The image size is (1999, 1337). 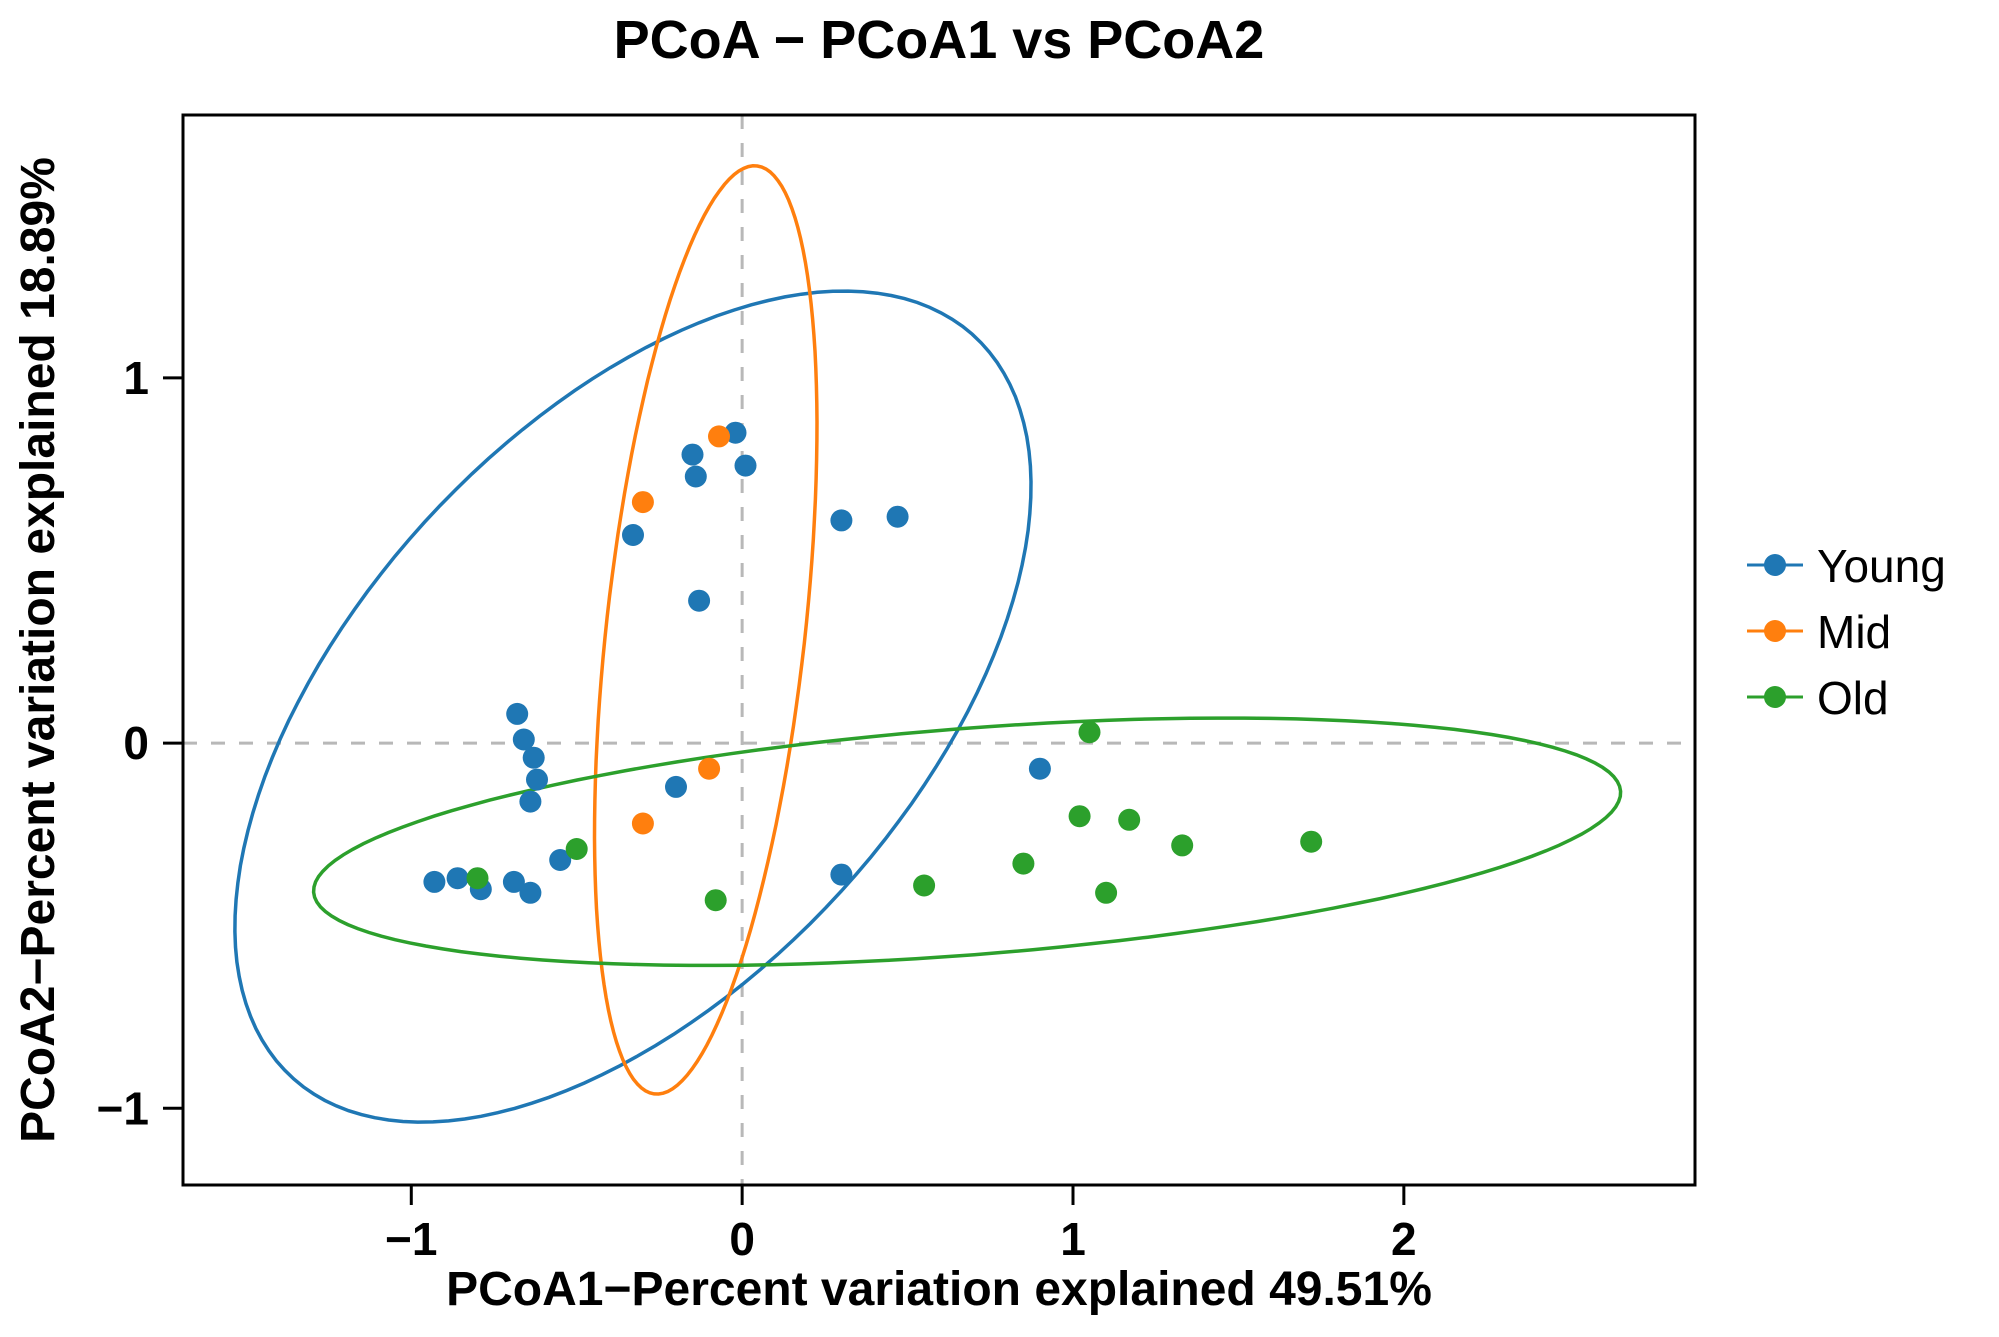 I want to click on legend-item-young: Young, so click(x=1846, y=566).